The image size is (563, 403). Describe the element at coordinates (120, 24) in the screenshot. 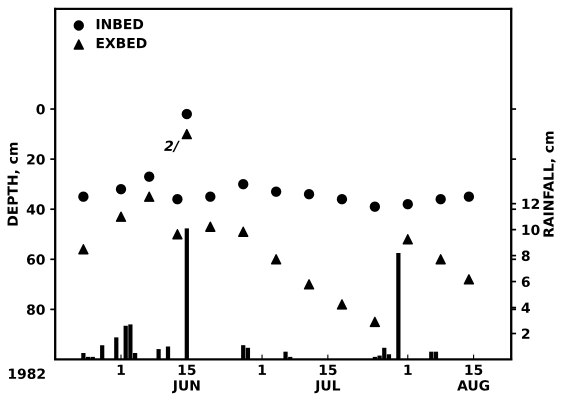

I see `legend-label: INBED` at that location.